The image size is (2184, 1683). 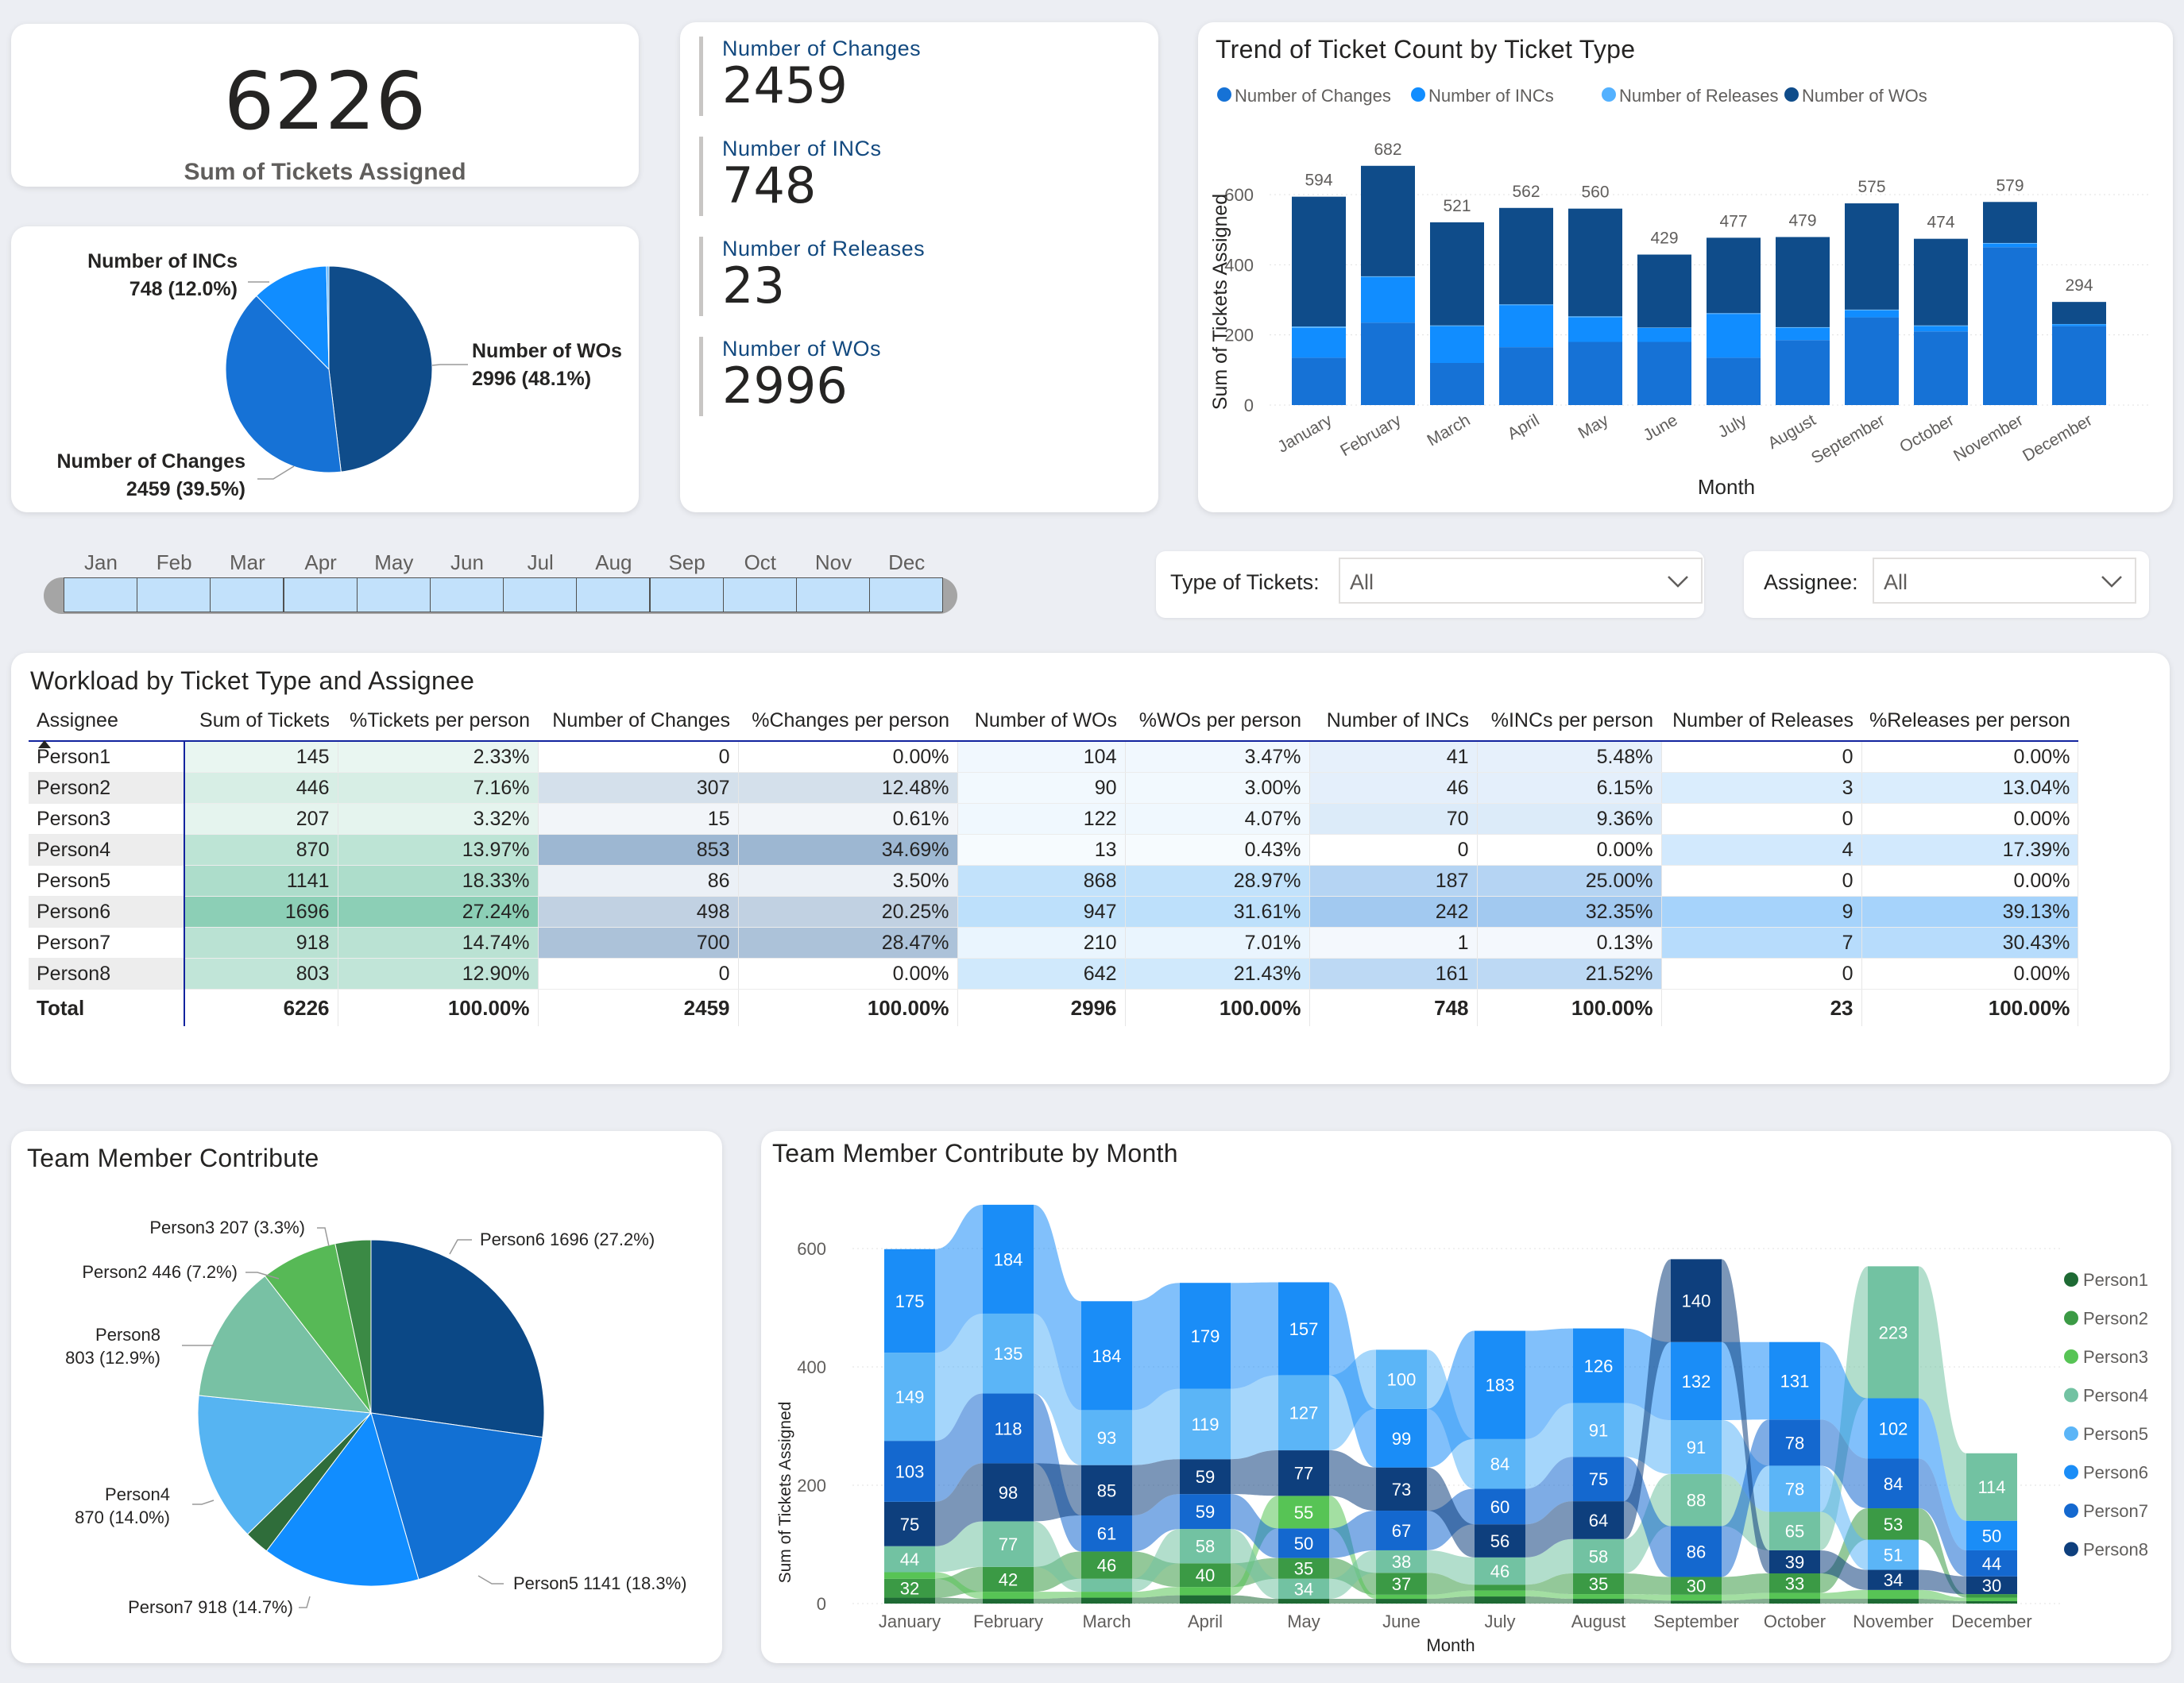 I want to click on matrix-header--changes-per-person: %Changes per person, so click(x=847, y=722).